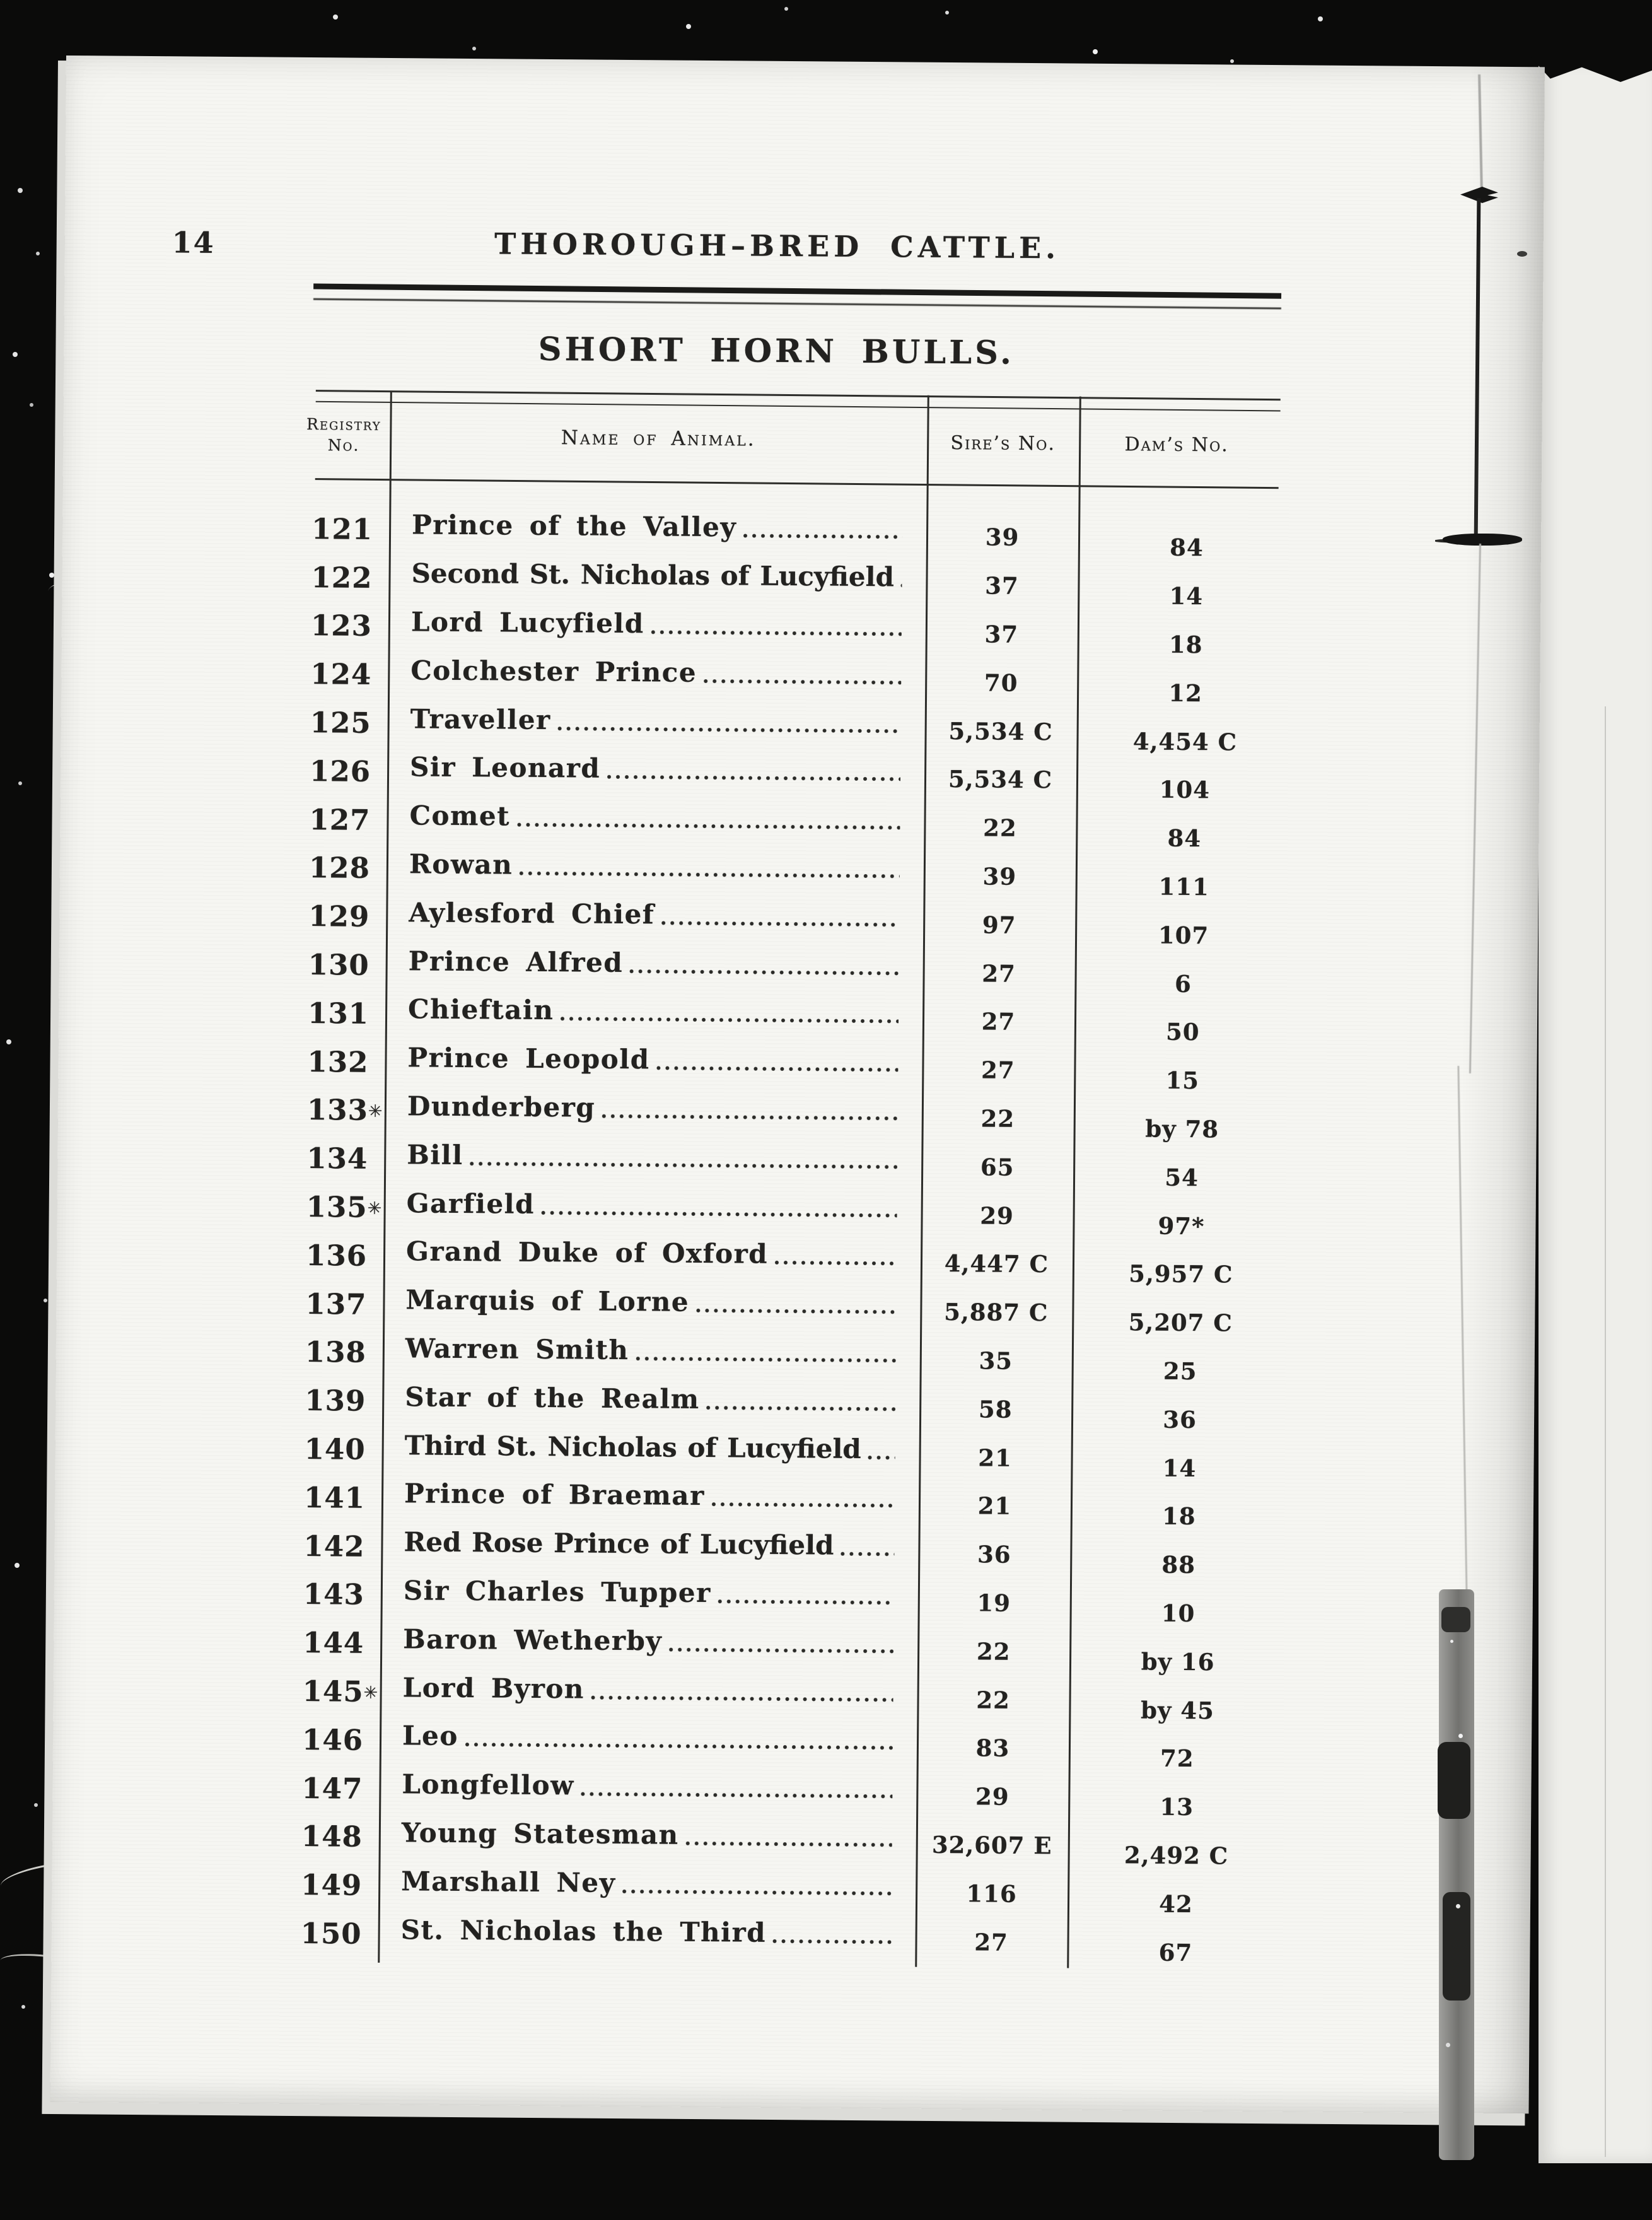  What do you see at coordinates (1605, 1432) in the screenshot?
I see `page-edge-line` at bounding box center [1605, 1432].